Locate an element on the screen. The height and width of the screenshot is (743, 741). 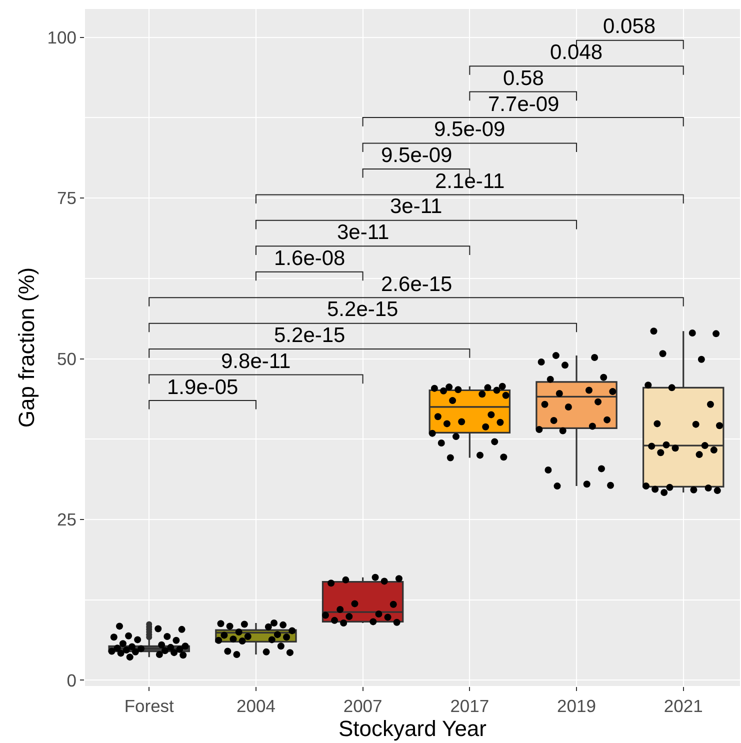
y-tick-label: 0 is located at coordinates (71, 680).